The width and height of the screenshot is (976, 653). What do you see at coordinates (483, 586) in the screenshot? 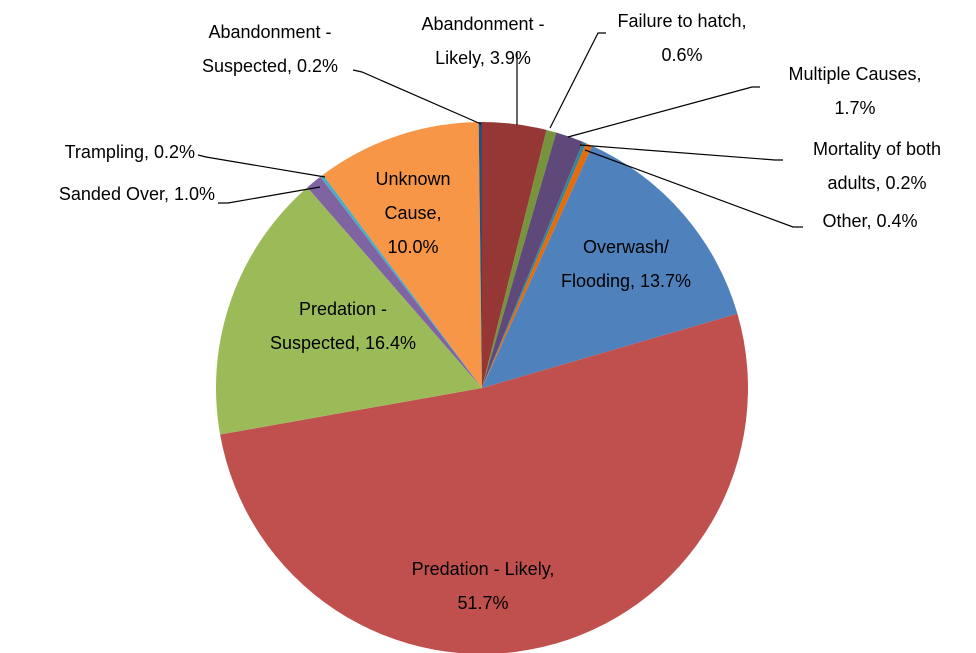
I see `data-label: Predation - Likely, 51.7%` at bounding box center [483, 586].